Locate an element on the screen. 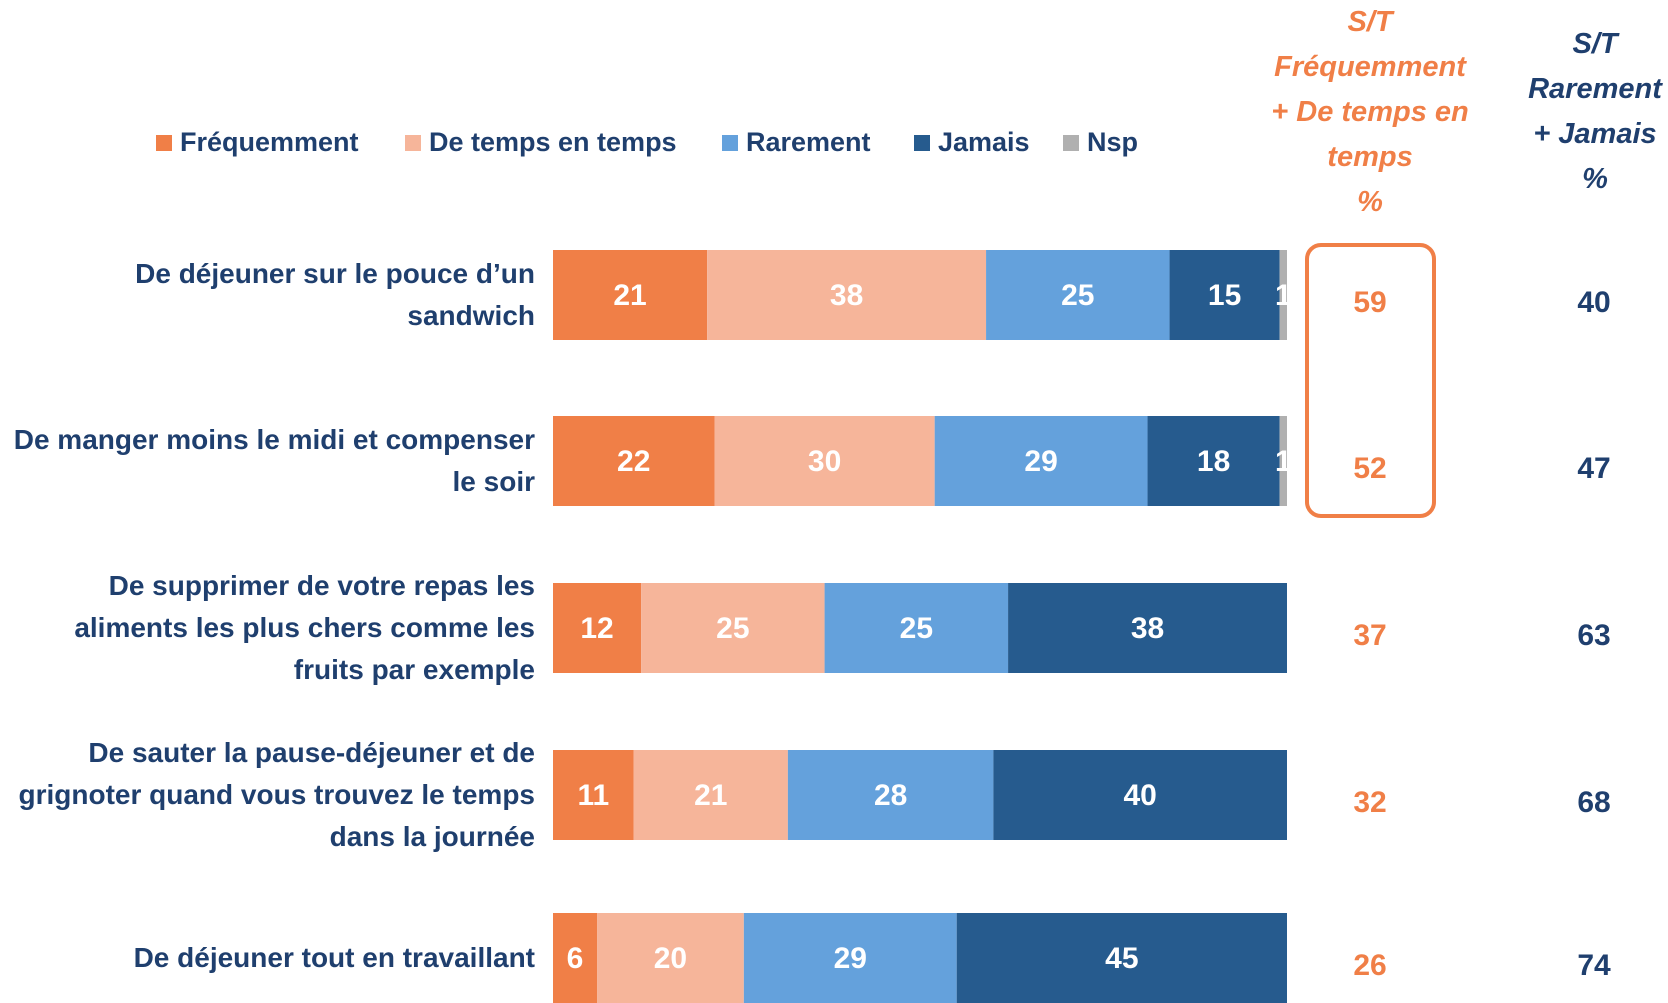  data-label: 20 is located at coordinates (670, 958).